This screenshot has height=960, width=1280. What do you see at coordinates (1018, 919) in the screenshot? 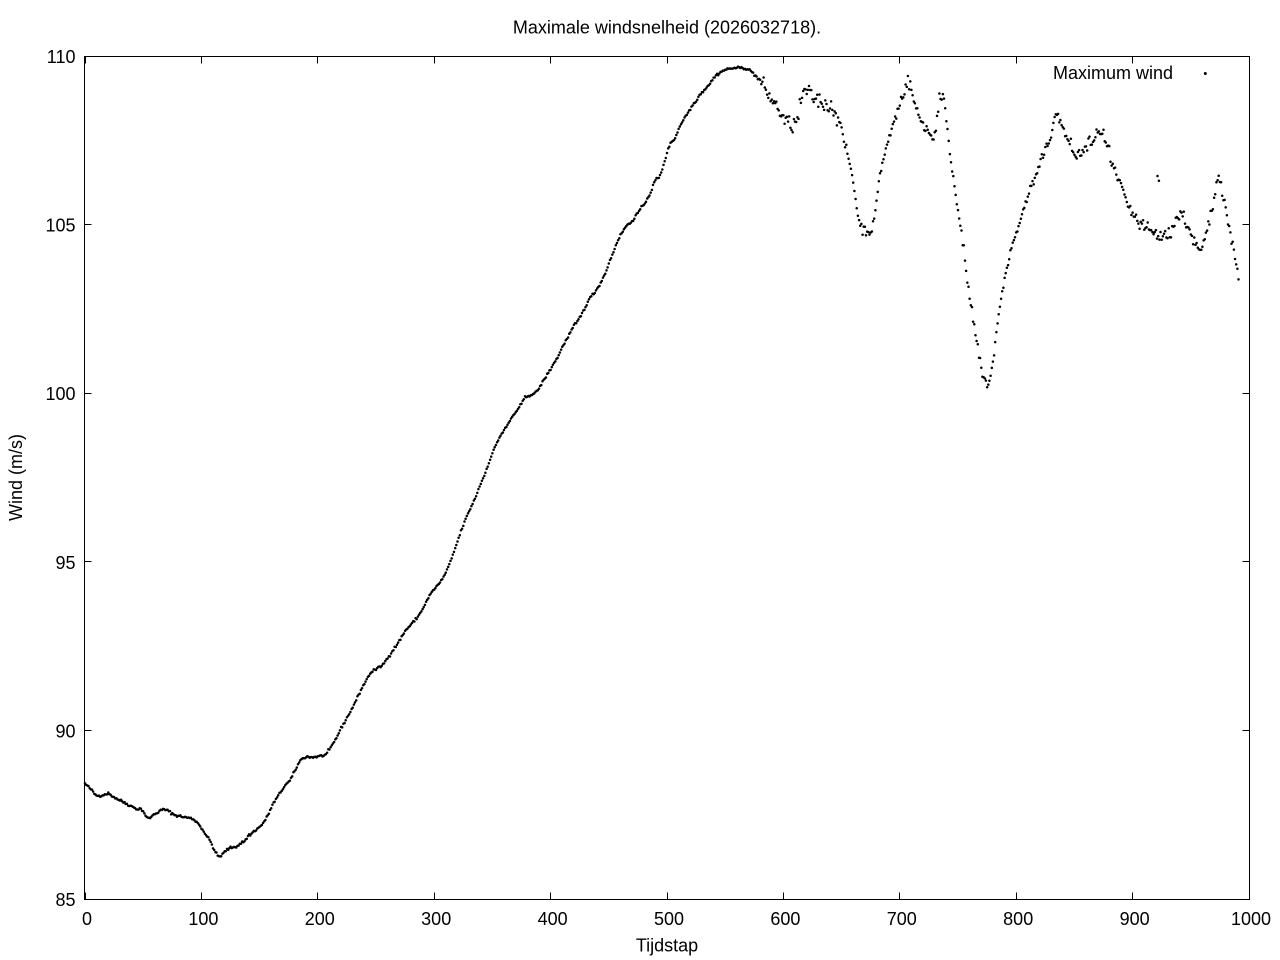
I see `svg-text: 800` at bounding box center [1018, 919].